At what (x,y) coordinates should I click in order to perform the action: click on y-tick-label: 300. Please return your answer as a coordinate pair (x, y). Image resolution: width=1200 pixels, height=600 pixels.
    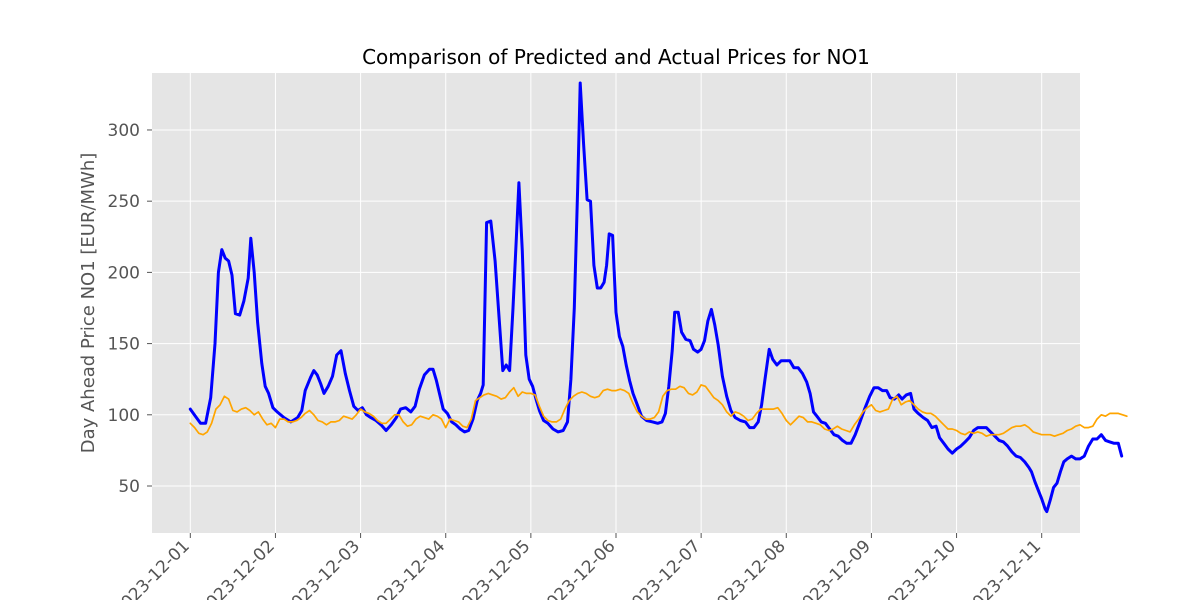
    Looking at the image, I should click on (124, 131).